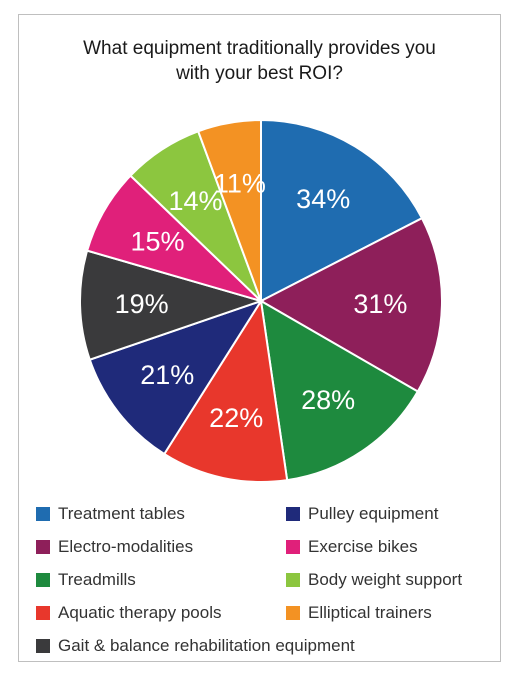 This screenshot has width=519, height=678. What do you see at coordinates (206, 645) in the screenshot?
I see `legend-label: Gait & balance rehabilitation equipment` at bounding box center [206, 645].